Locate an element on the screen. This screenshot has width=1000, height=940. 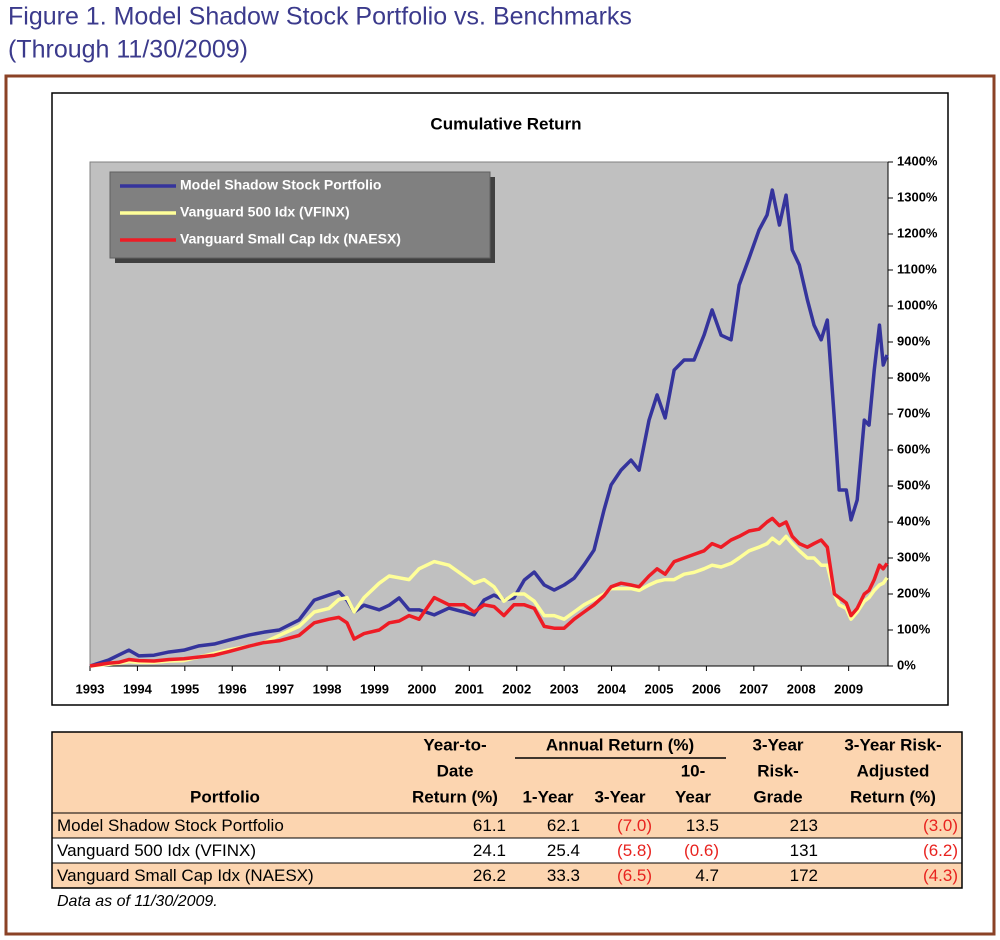
x-tick-label: 1998 is located at coordinates (327, 688).